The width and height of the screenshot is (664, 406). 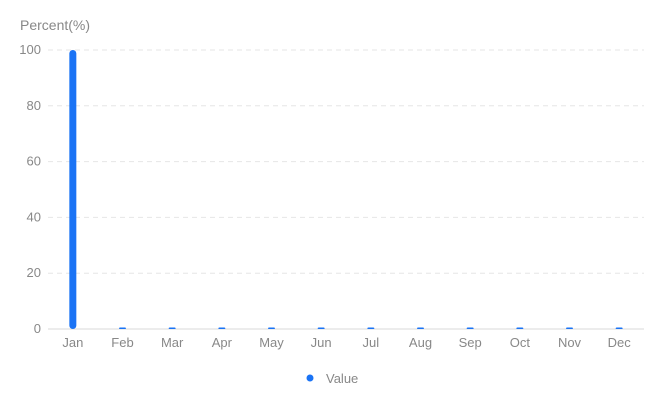 What do you see at coordinates (172, 328) in the screenshot?
I see `bar-mar` at bounding box center [172, 328].